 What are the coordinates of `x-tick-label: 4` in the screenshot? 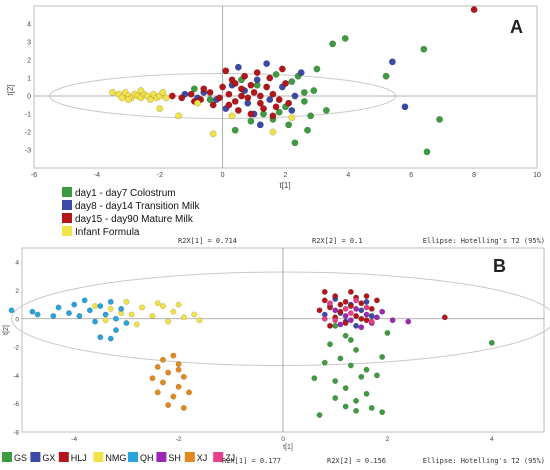 It's located at (348, 175).